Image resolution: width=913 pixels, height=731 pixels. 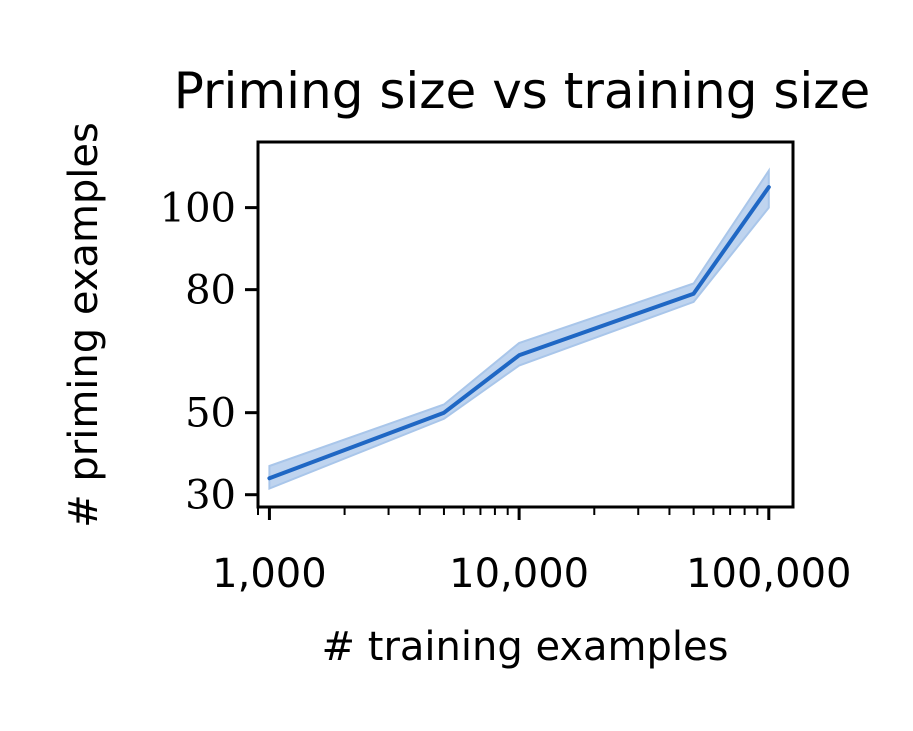 I want to click on chart-title: Priming size vs training size, so click(x=522, y=91).